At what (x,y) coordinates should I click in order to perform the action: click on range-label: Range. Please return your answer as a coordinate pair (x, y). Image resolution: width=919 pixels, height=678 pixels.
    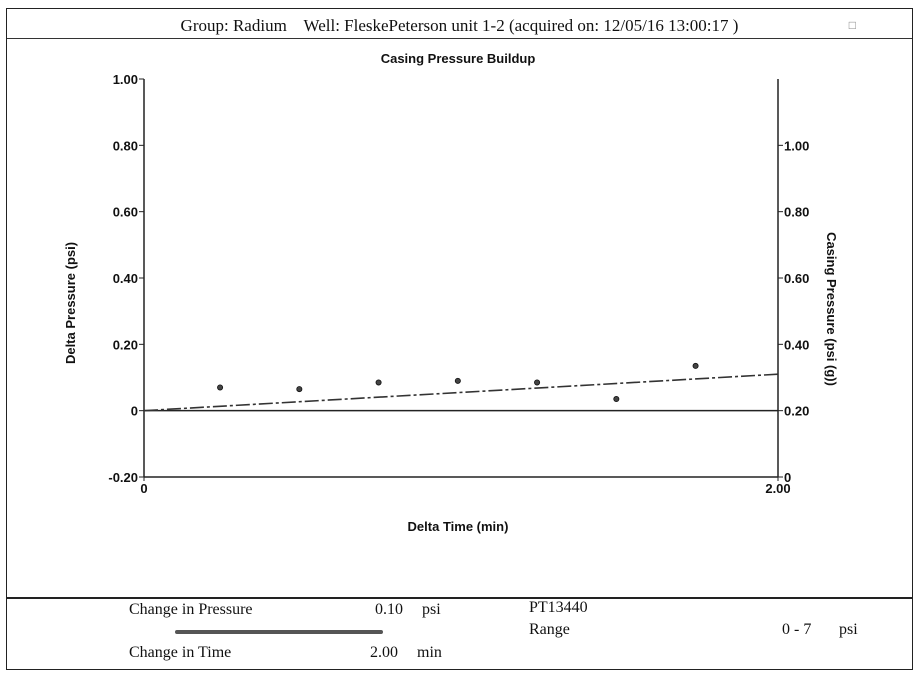
    Looking at the image, I should click on (549, 629).